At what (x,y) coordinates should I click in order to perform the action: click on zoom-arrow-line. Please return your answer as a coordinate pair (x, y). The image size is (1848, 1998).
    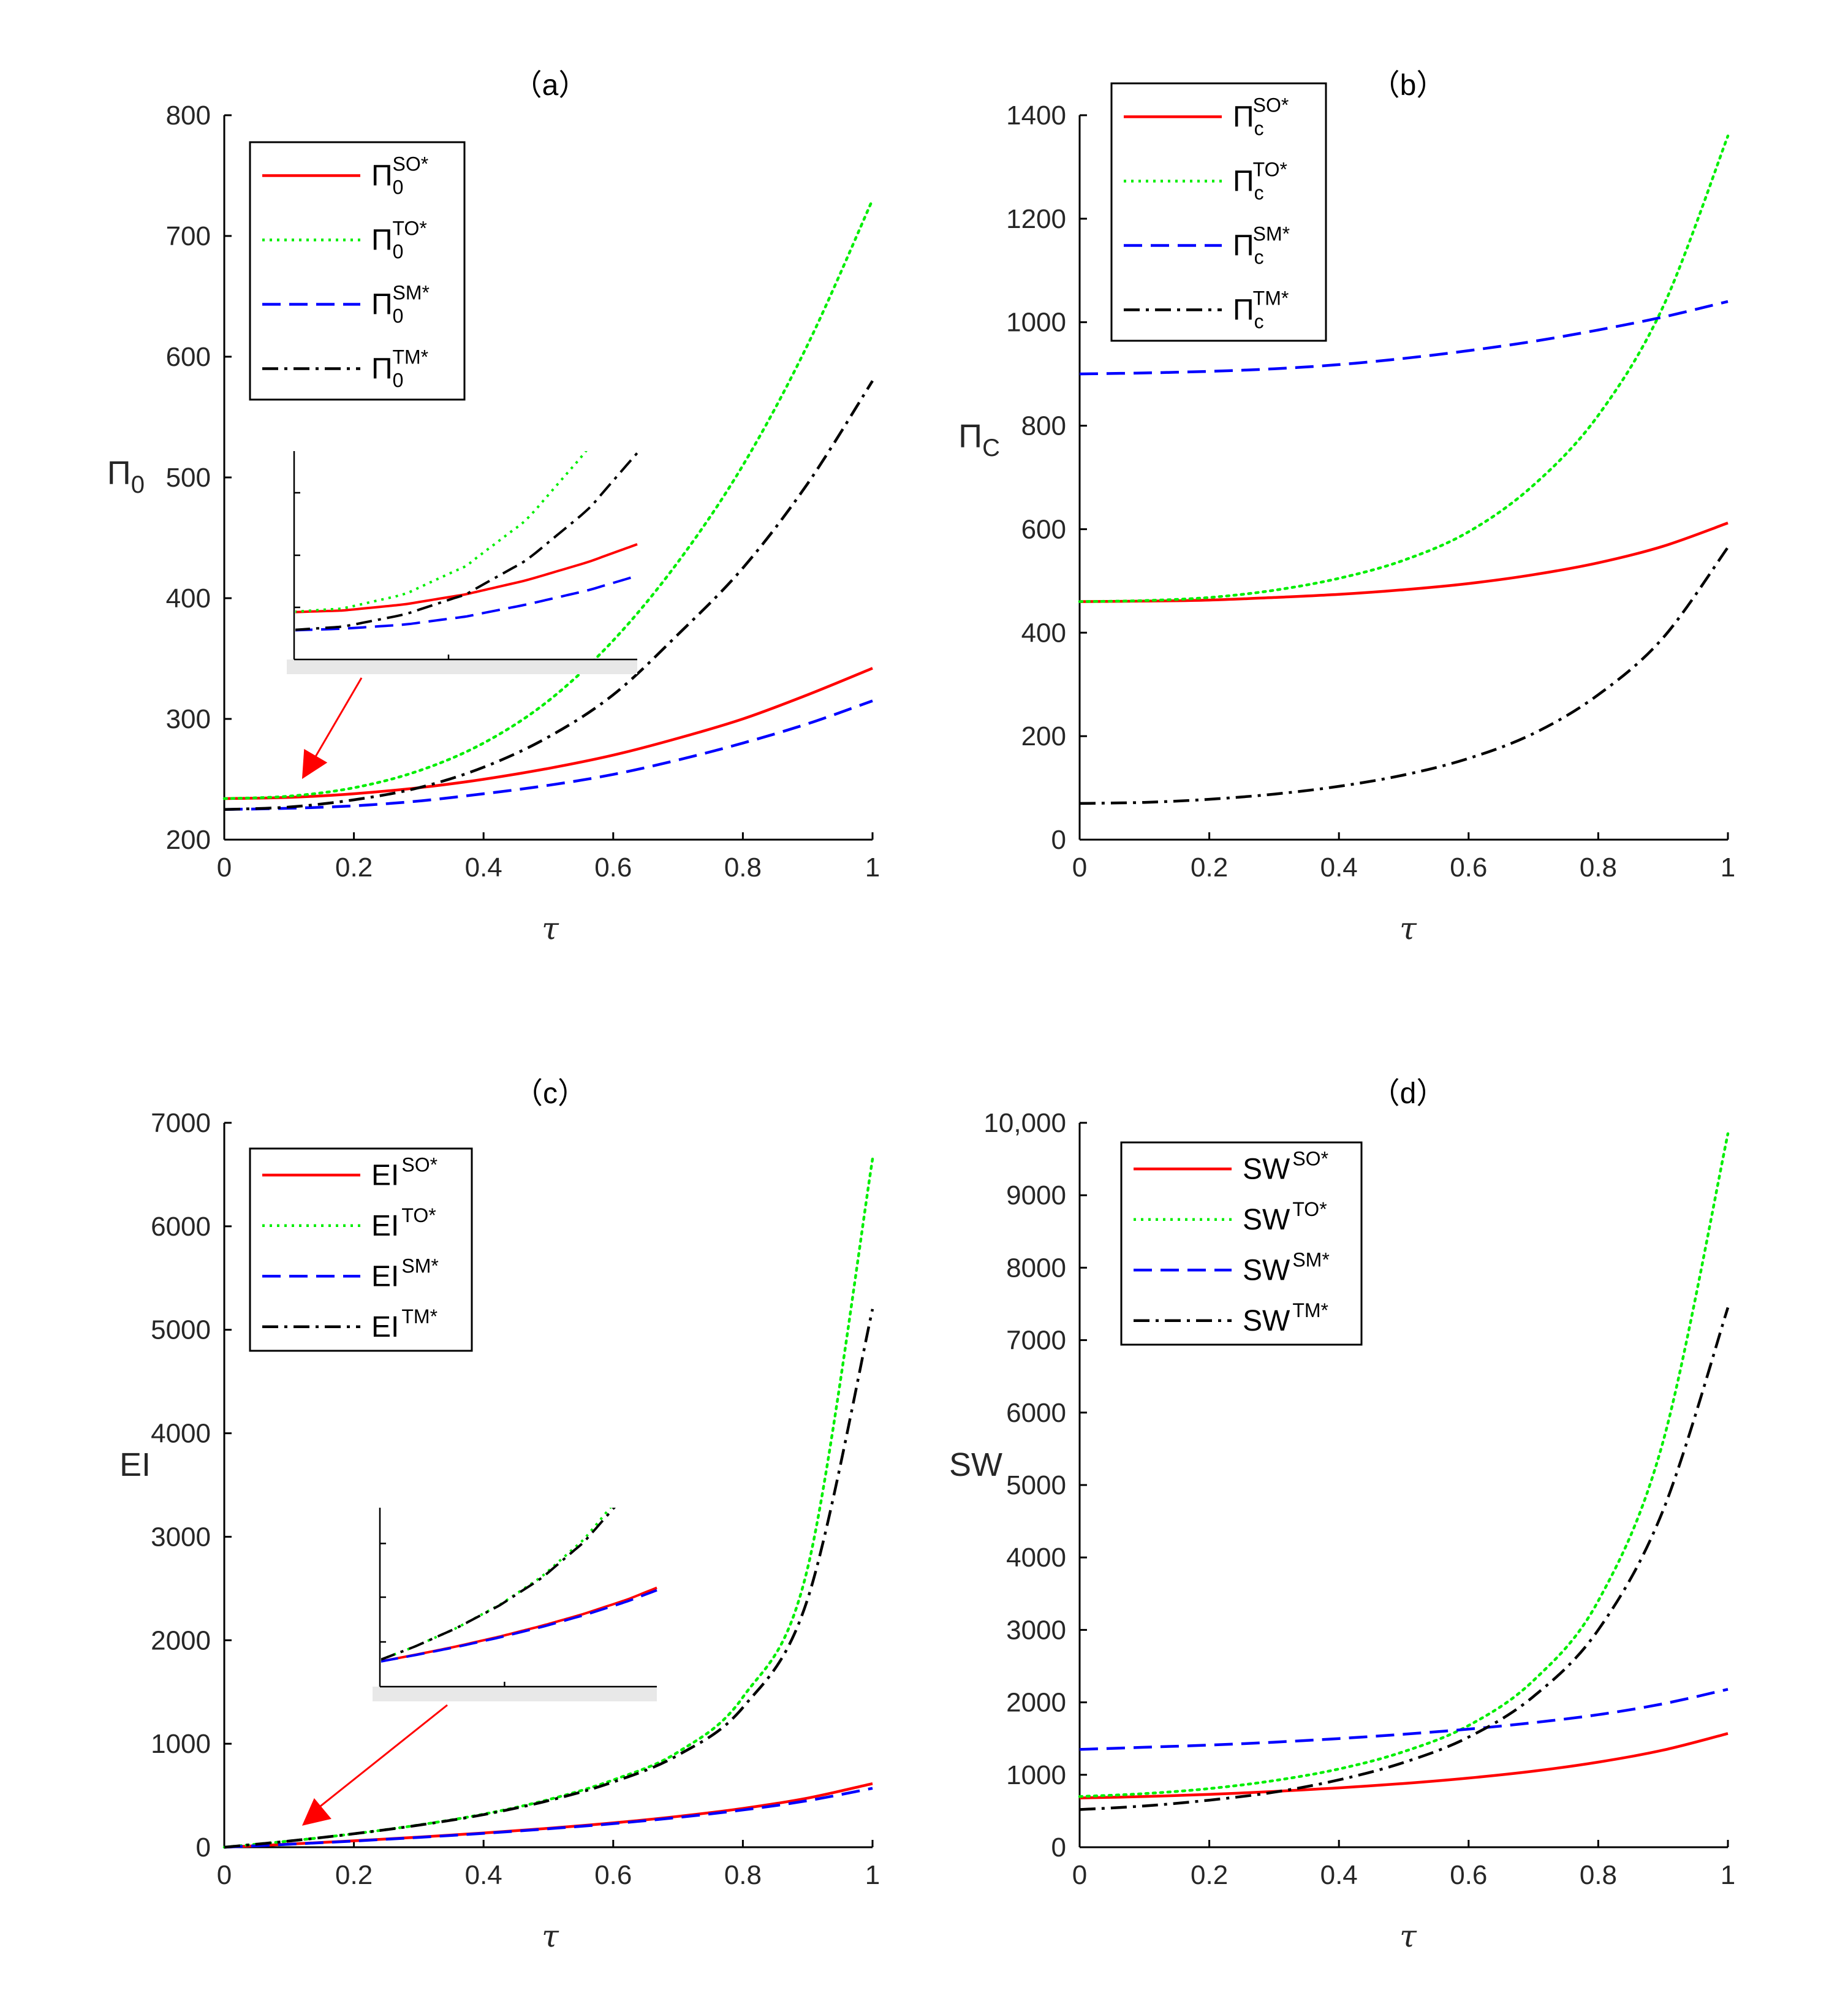
    Looking at the image, I should click on (378, 1761).